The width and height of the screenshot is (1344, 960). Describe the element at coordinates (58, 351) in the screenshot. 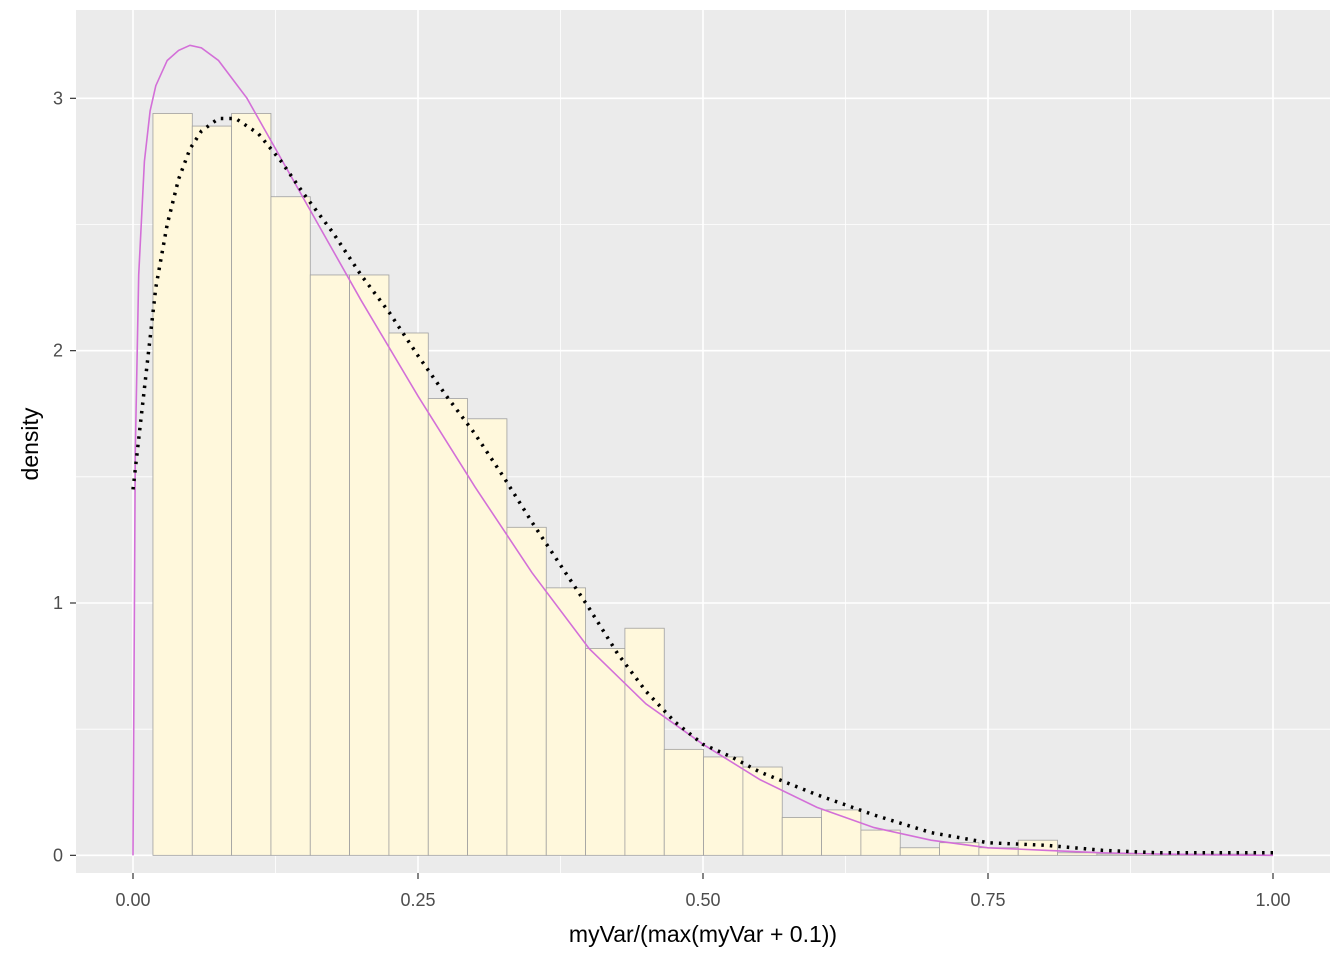

I see `y-tick-label: 2` at that location.